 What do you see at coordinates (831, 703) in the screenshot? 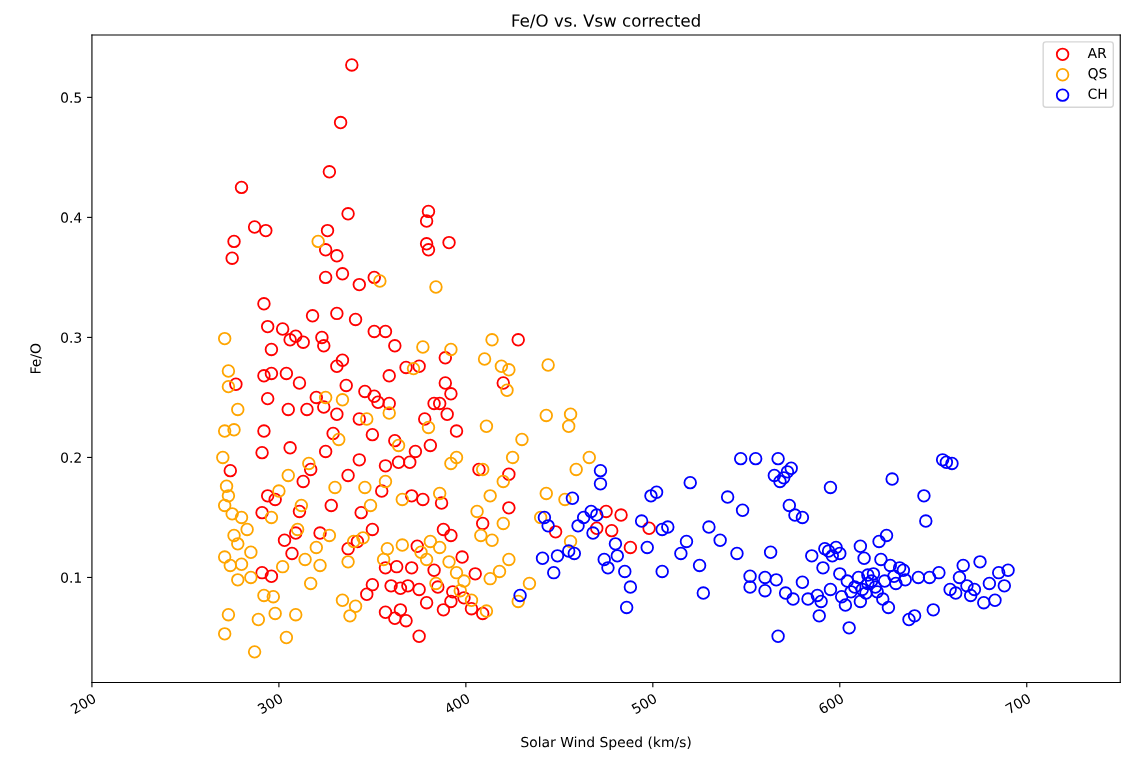
I see `x-tick-label: 600` at bounding box center [831, 703].